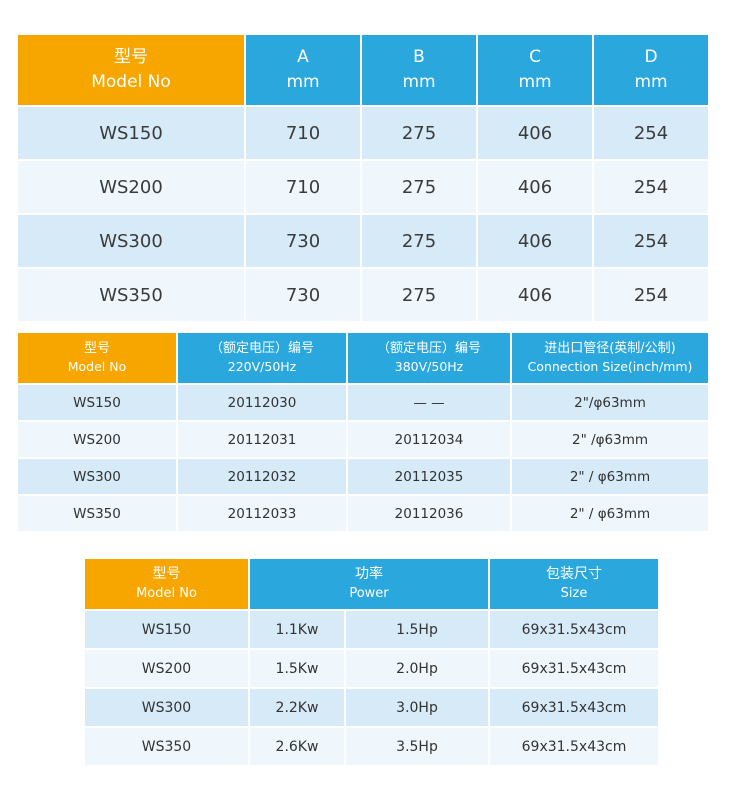 The height and width of the screenshot is (800, 730). What do you see at coordinates (297, 707) in the screenshot?
I see `power-kw-cell: 2.2Kw` at bounding box center [297, 707].